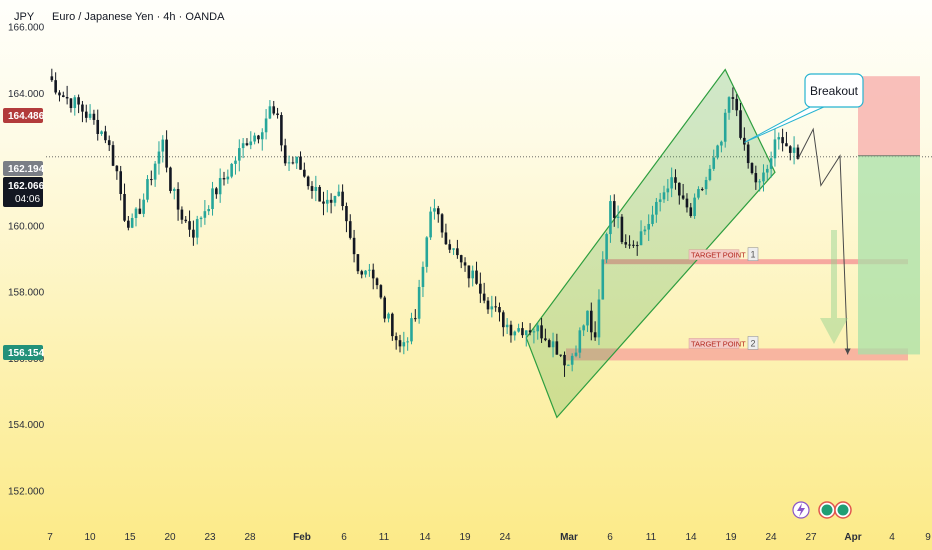 This screenshot has height=550, width=932. I want to click on high-price-badge: 164.486, so click(24, 115).